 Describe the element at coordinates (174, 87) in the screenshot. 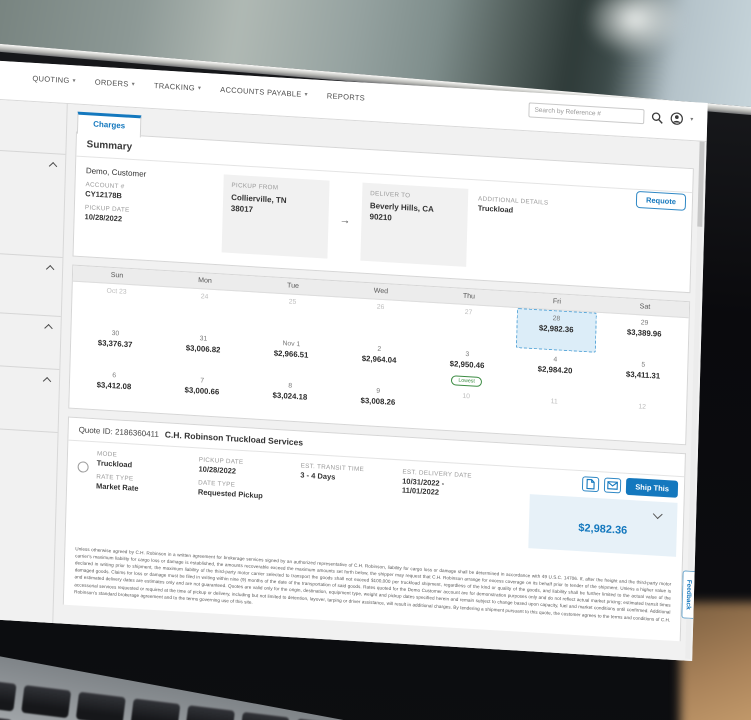

I see `nav-item-label: TRACKING` at that location.